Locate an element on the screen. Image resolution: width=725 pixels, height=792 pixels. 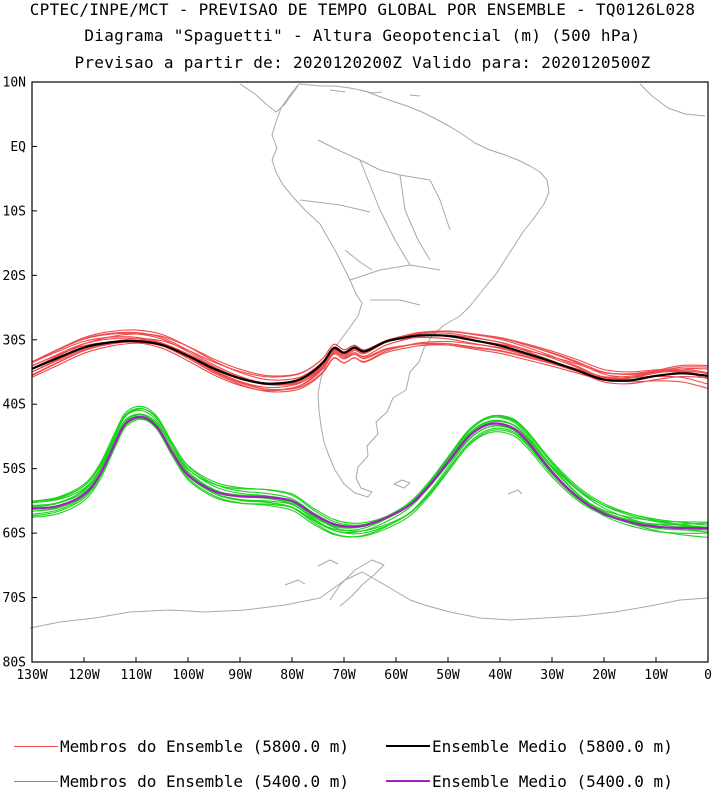
lon-label: 10W is located at coordinates (656, 675).